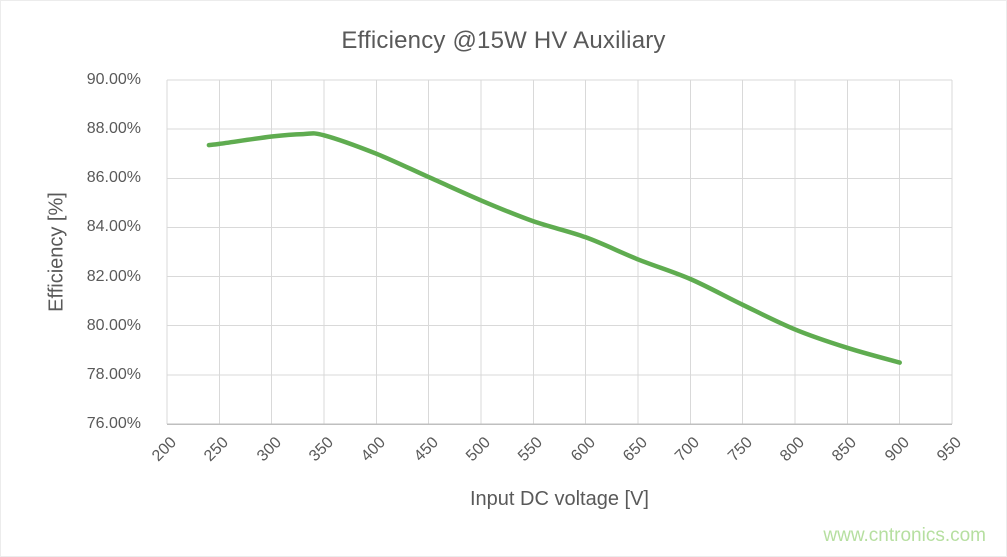 This screenshot has height=557, width=1007. I want to click on y-tick-label: 86.00%, so click(113, 178).